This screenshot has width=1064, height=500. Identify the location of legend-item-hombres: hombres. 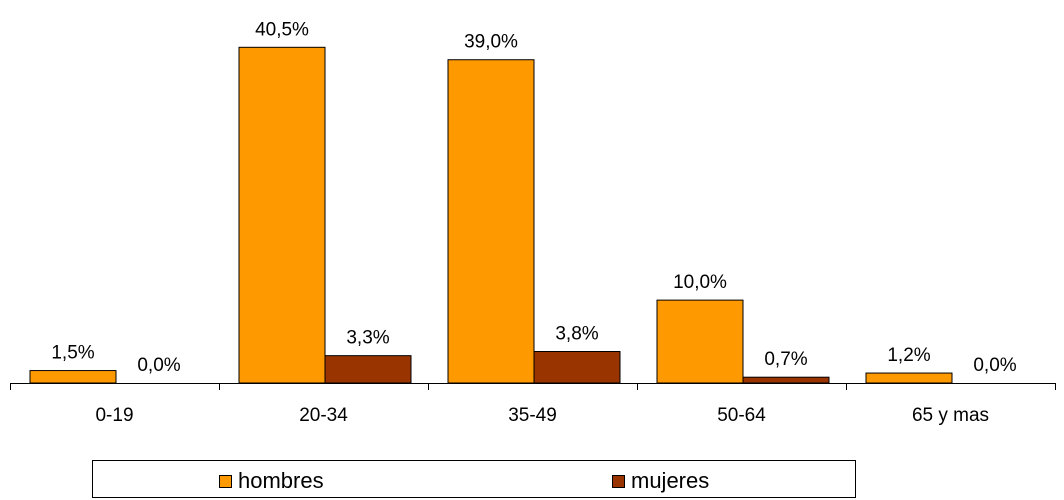
(271, 481).